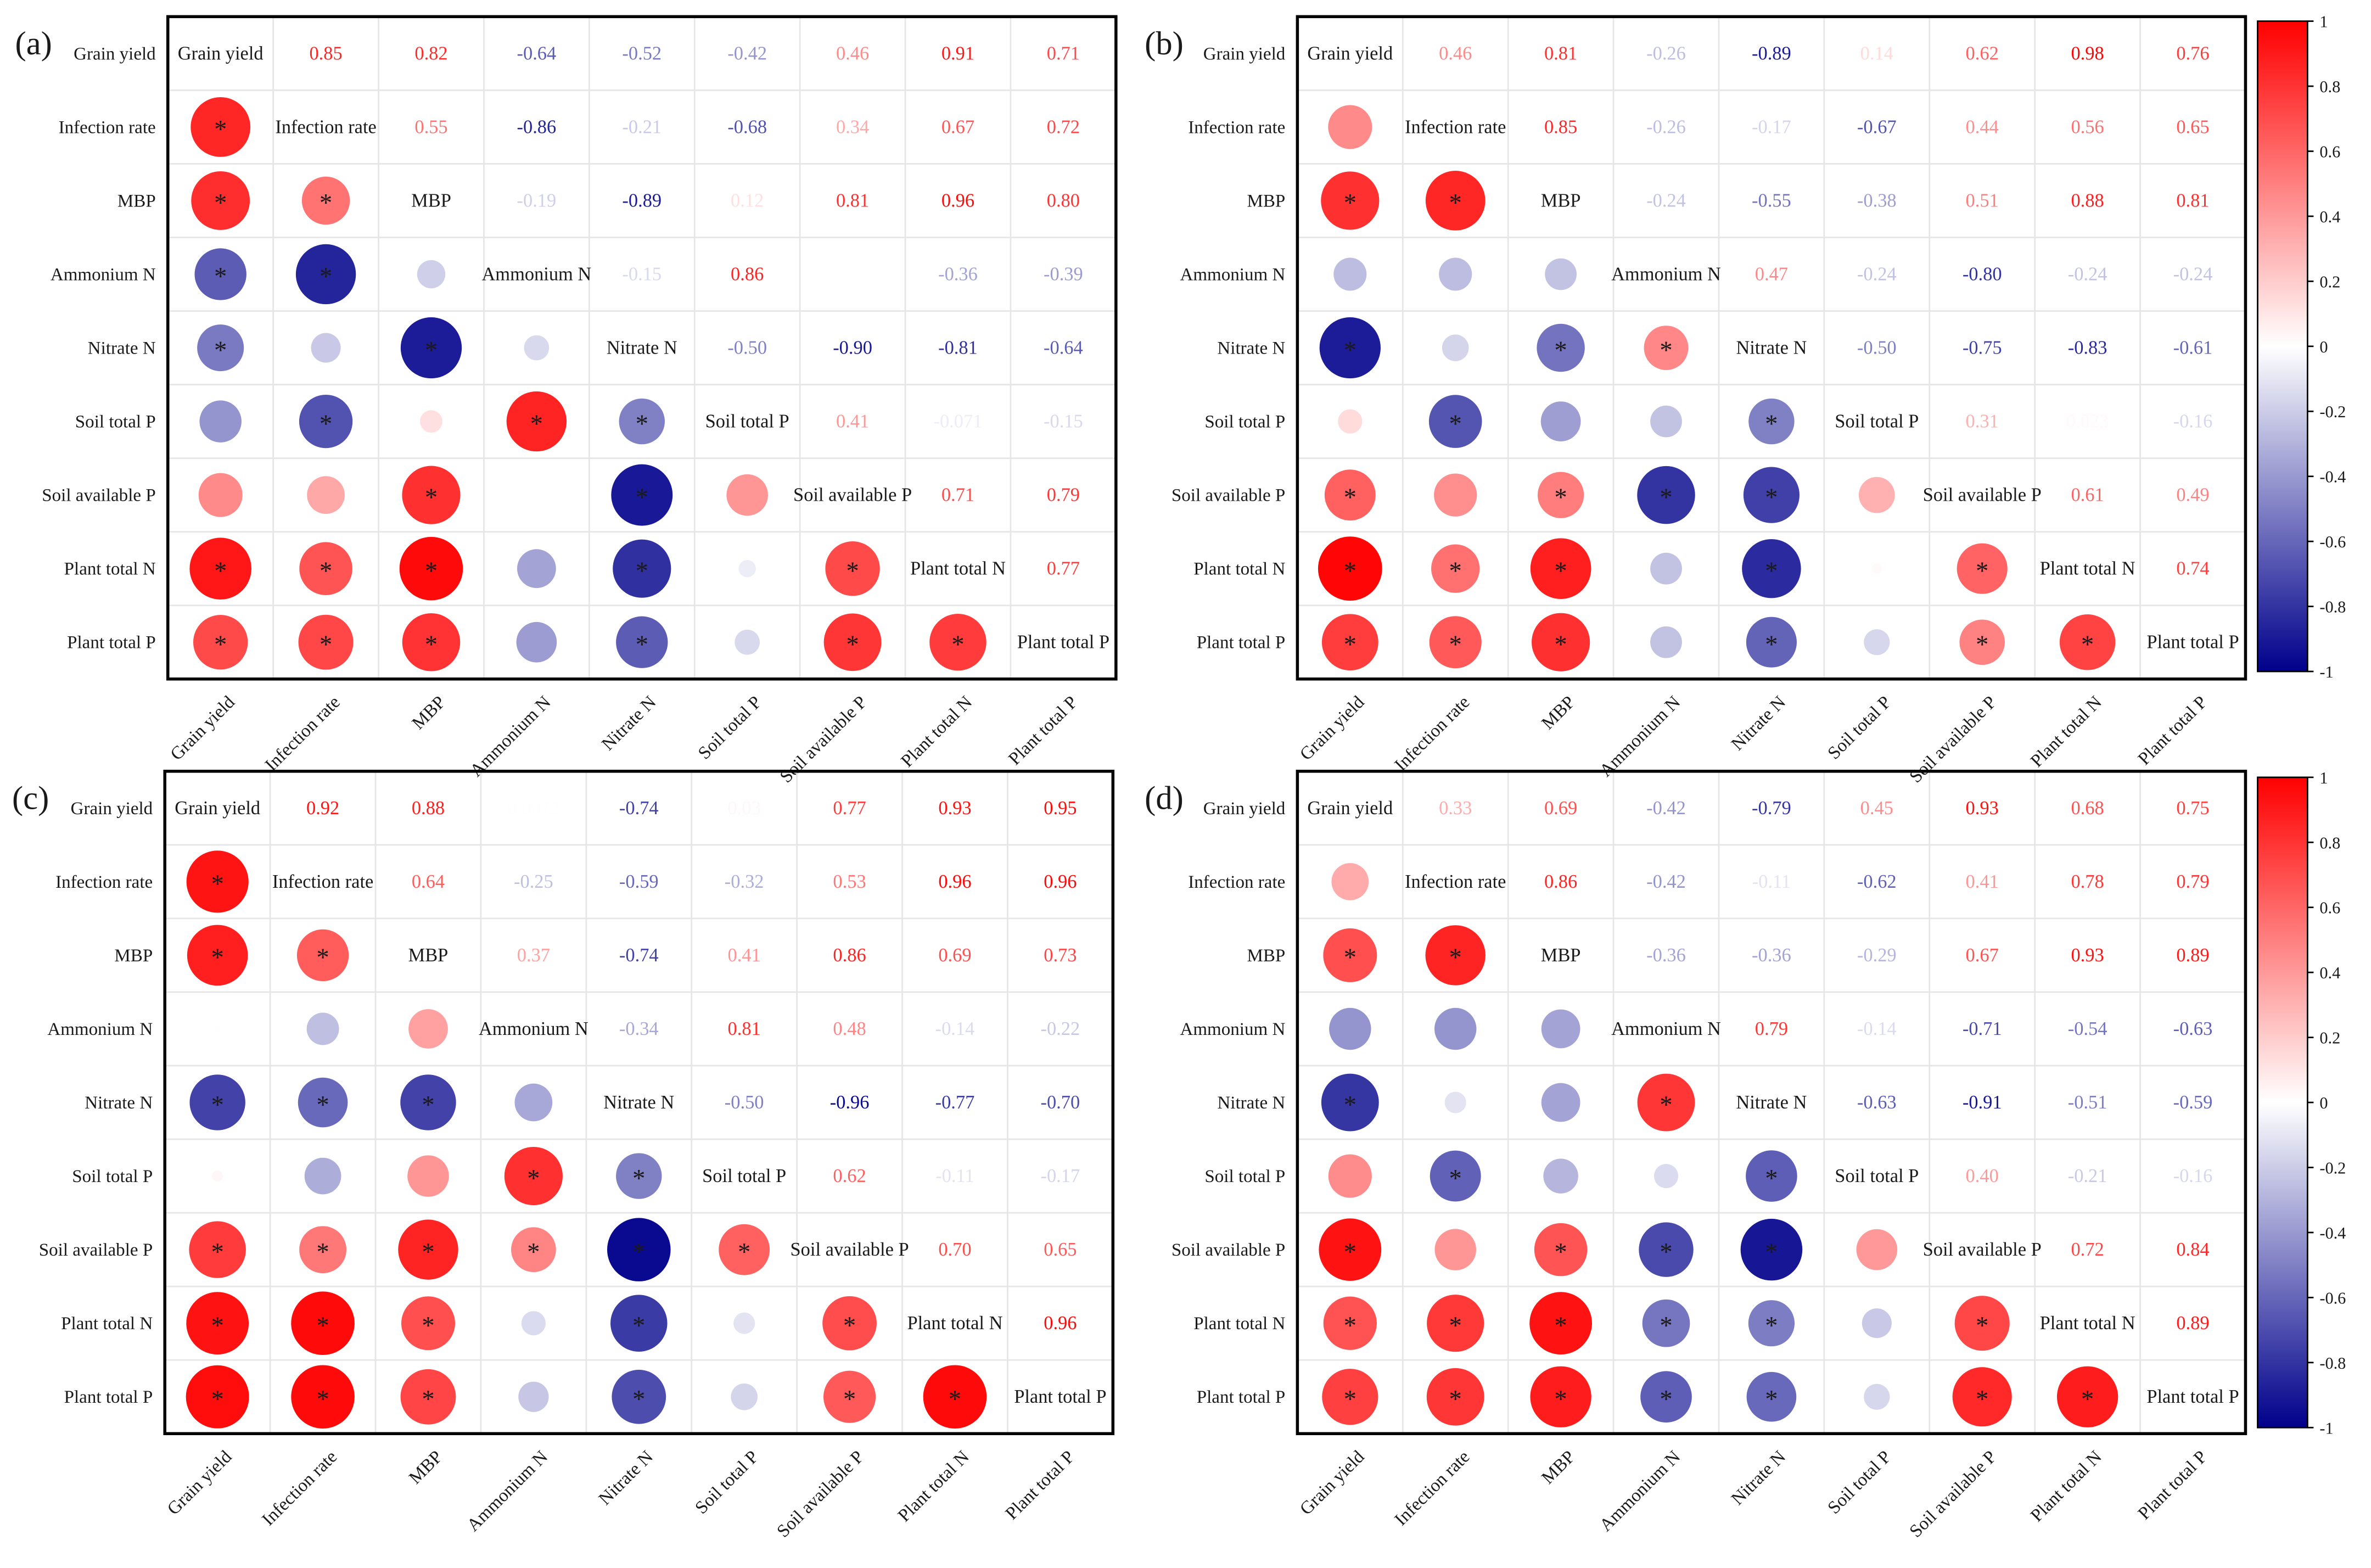  What do you see at coordinates (1877, 882) in the screenshot?
I see `correlation-value: -0.62` at bounding box center [1877, 882].